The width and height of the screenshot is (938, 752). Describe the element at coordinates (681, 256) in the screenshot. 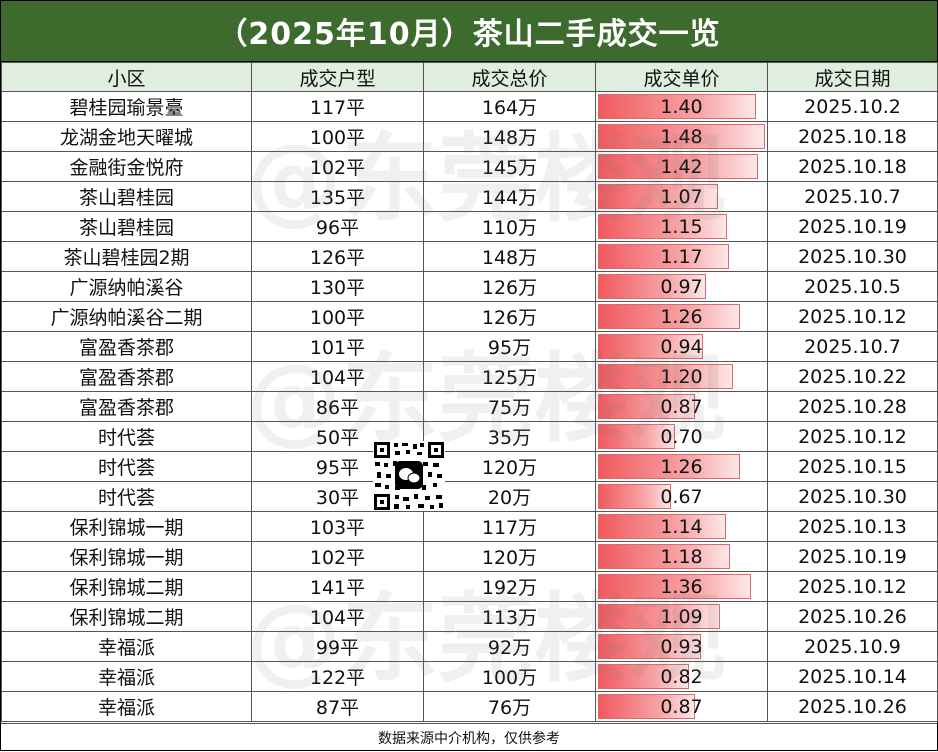

I see `cell-unit-price: 1.17` at that location.